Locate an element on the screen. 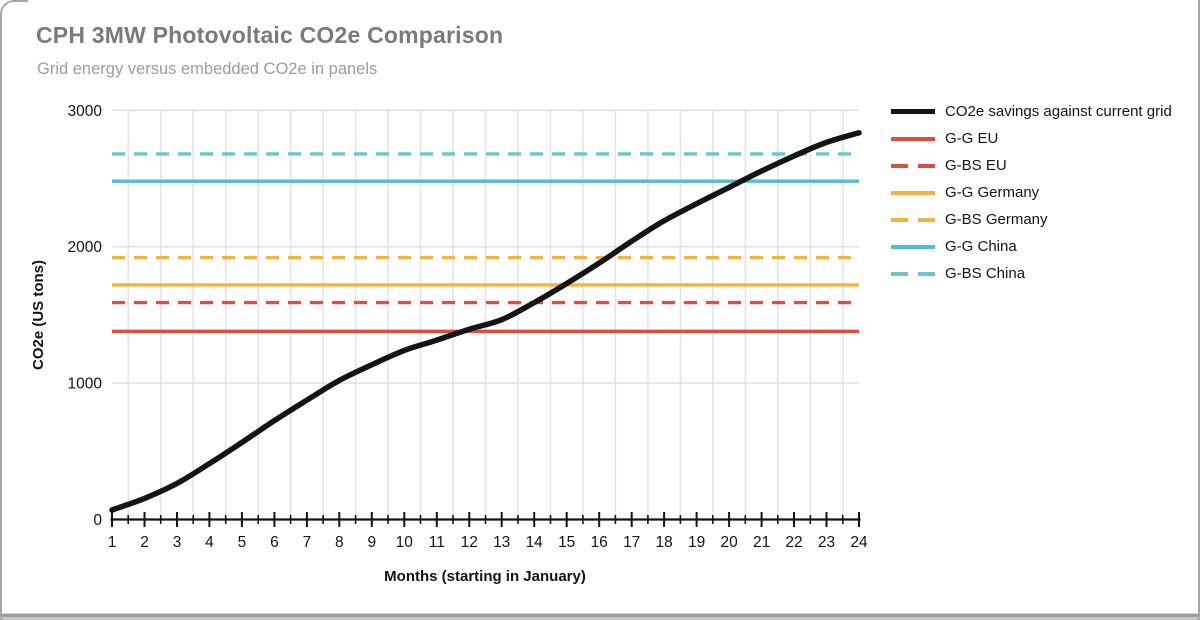 This screenshot has height=620, width=1200. legend-item-g-bs-germany: G-BS Germany is located at coordinates (1031, 219).